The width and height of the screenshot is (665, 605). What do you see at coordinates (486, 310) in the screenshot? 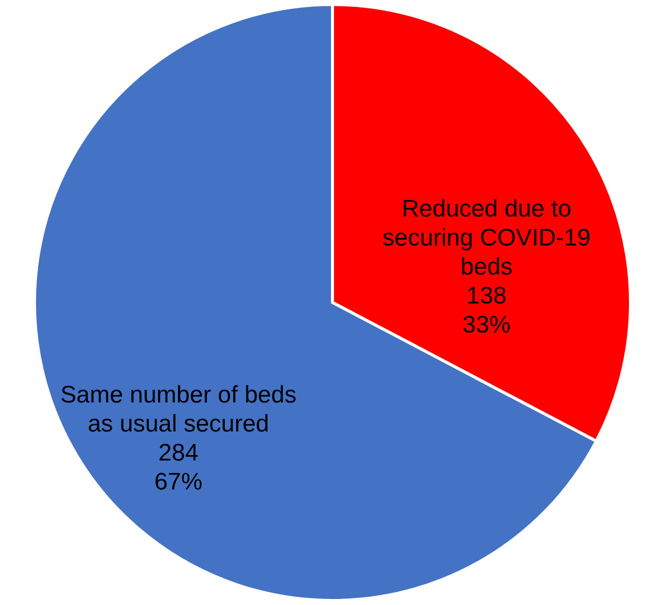
I see `data-label: 138 33%` at bounding box center [486, 310].